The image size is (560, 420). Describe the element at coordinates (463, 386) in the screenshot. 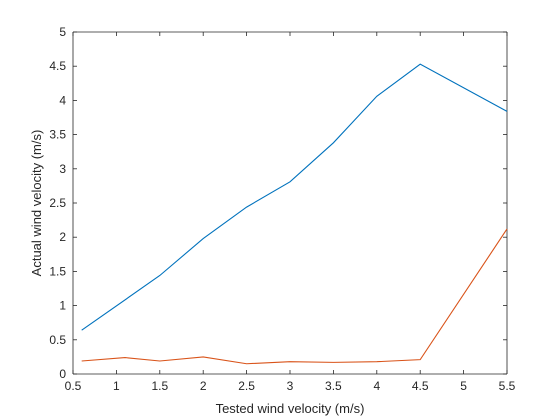

I see `x-tick-label: 5` at that location.